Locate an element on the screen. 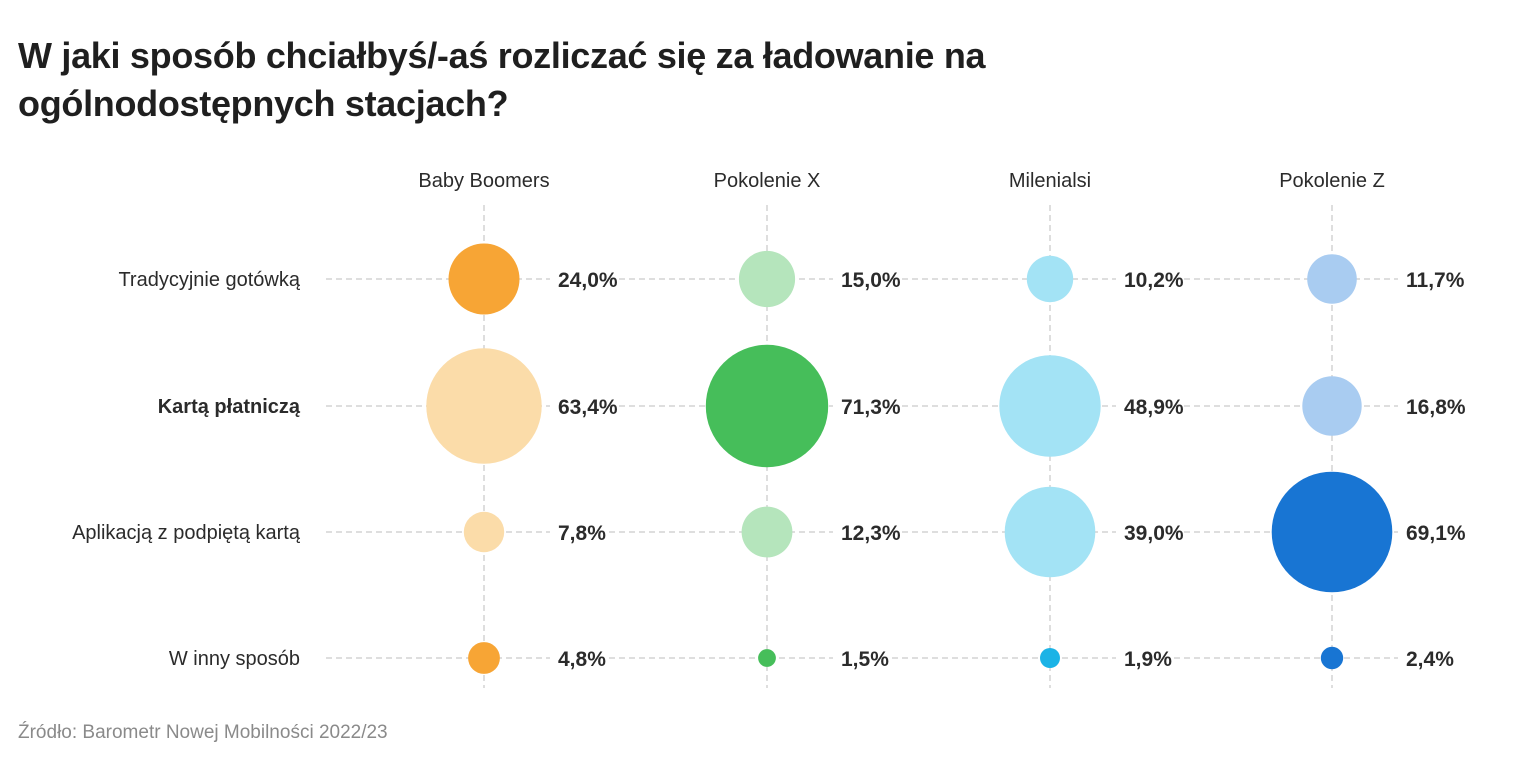 The height and width of the screenshot is (774, 1536). category-label: Tradycyjnie gotówką is located at coordinates (209, 280).